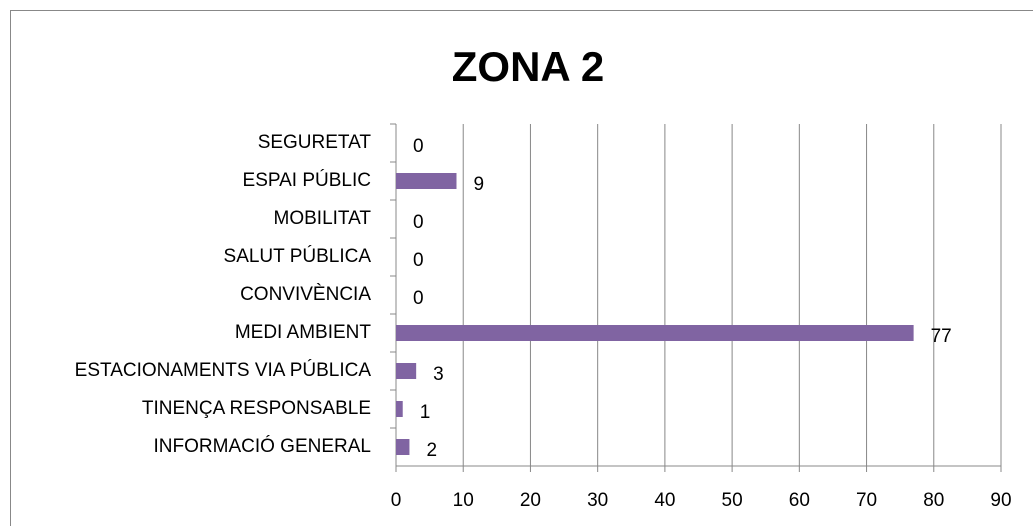 This screenshot has height=526, width=1033. I want to click on y-tick-label: SALUT PÚBLICA, so click(298, 256).